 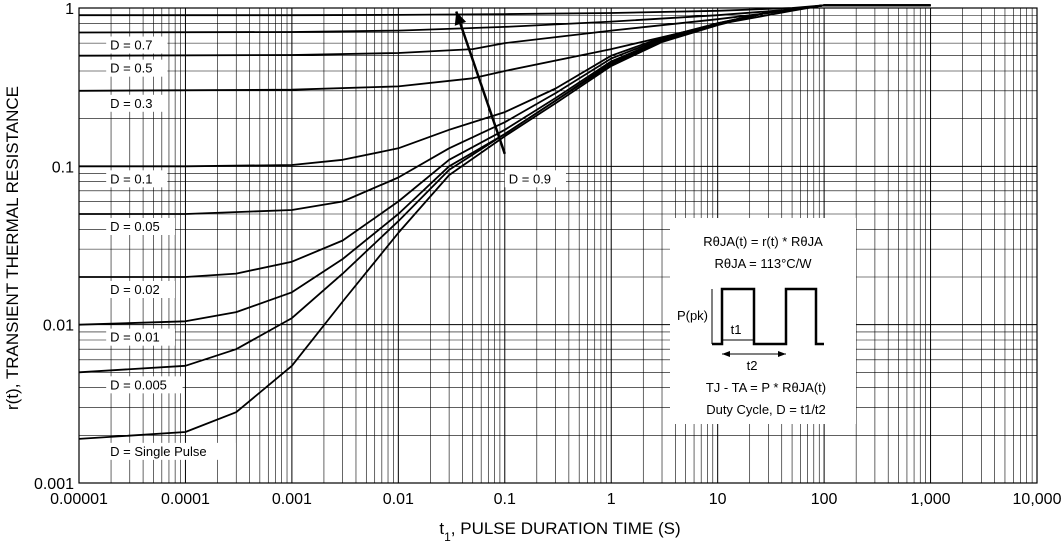 What do you see at coordinates (135, 226) in the screenshot?
I see `label-d-0-05: D = 0.05` at bounding box center [135, 226].